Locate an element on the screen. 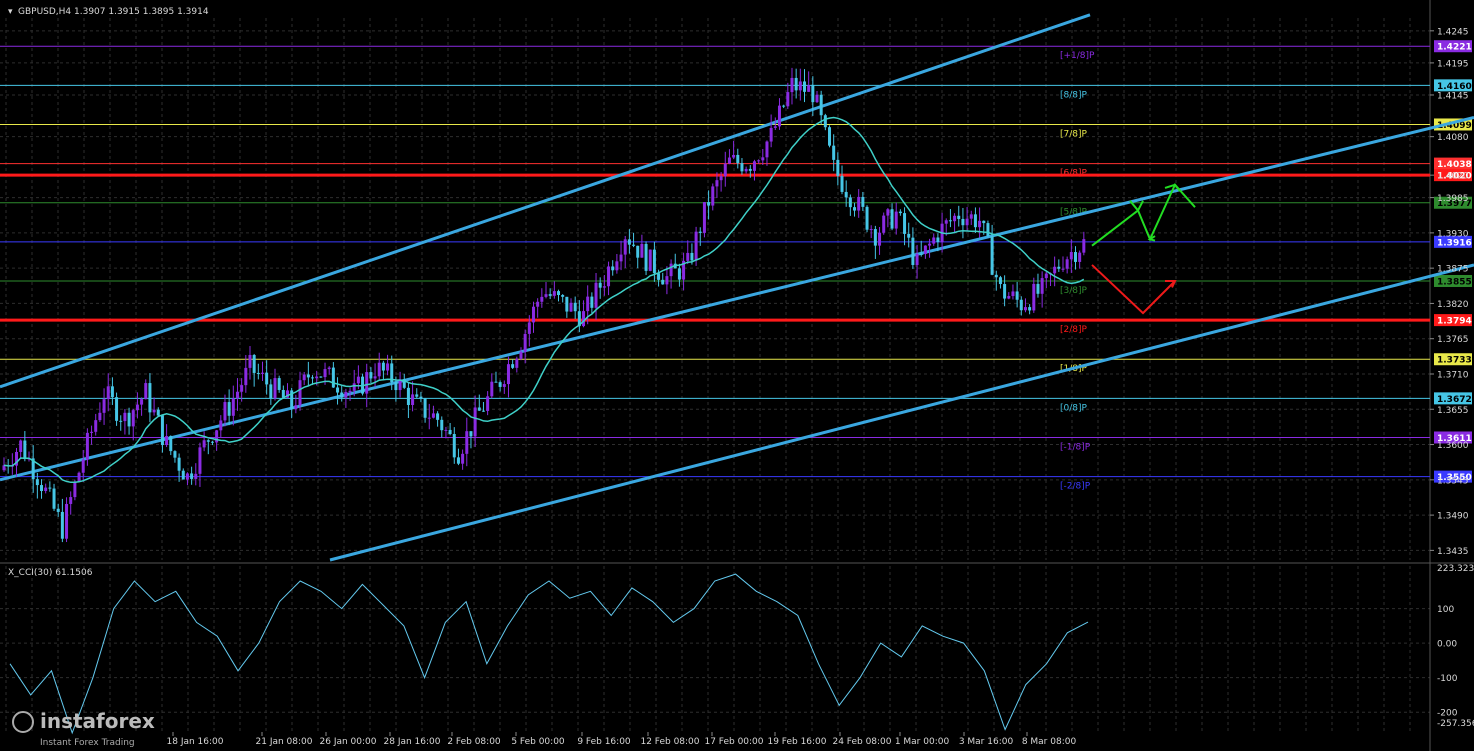  price-badge-text: 1.4038 is located at coordinates (1454, 165).